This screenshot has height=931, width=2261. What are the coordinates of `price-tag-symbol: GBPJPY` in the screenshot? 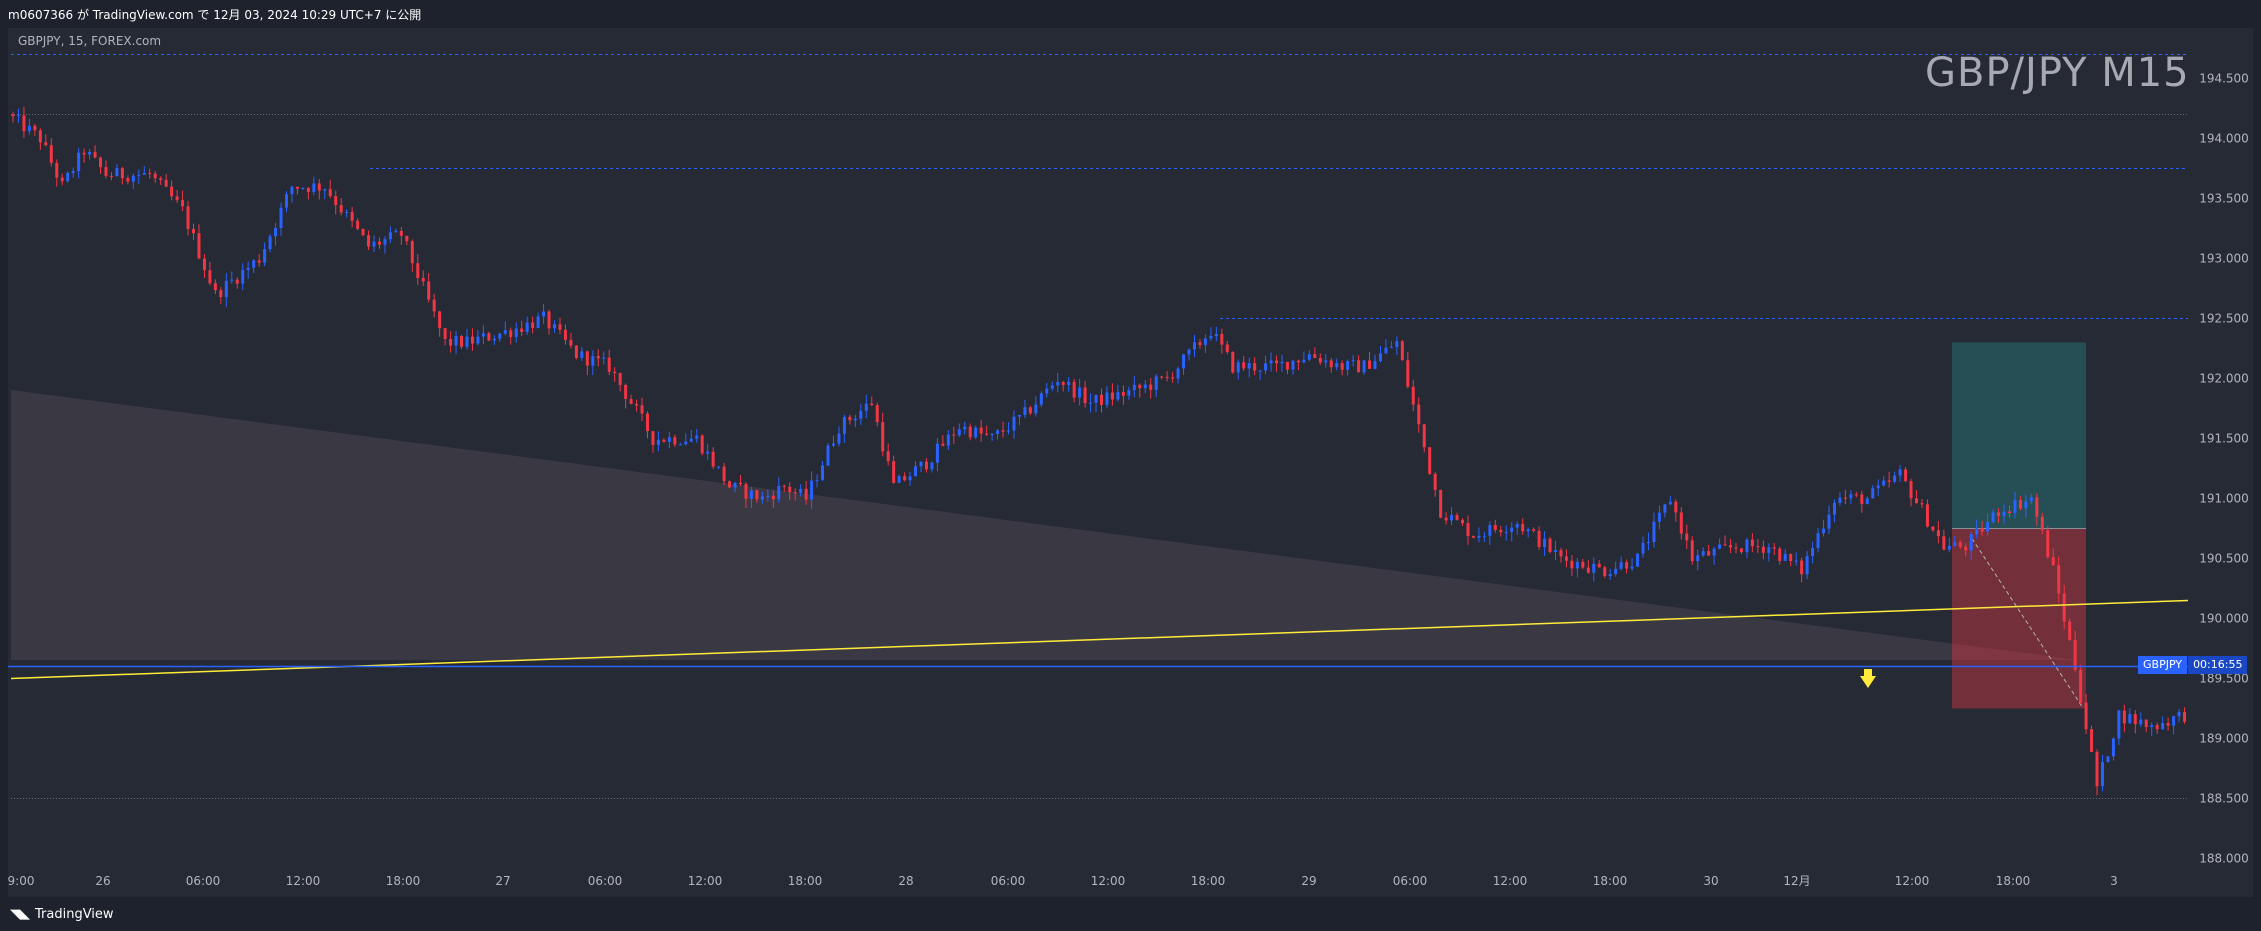 It's located at (2163, 665).